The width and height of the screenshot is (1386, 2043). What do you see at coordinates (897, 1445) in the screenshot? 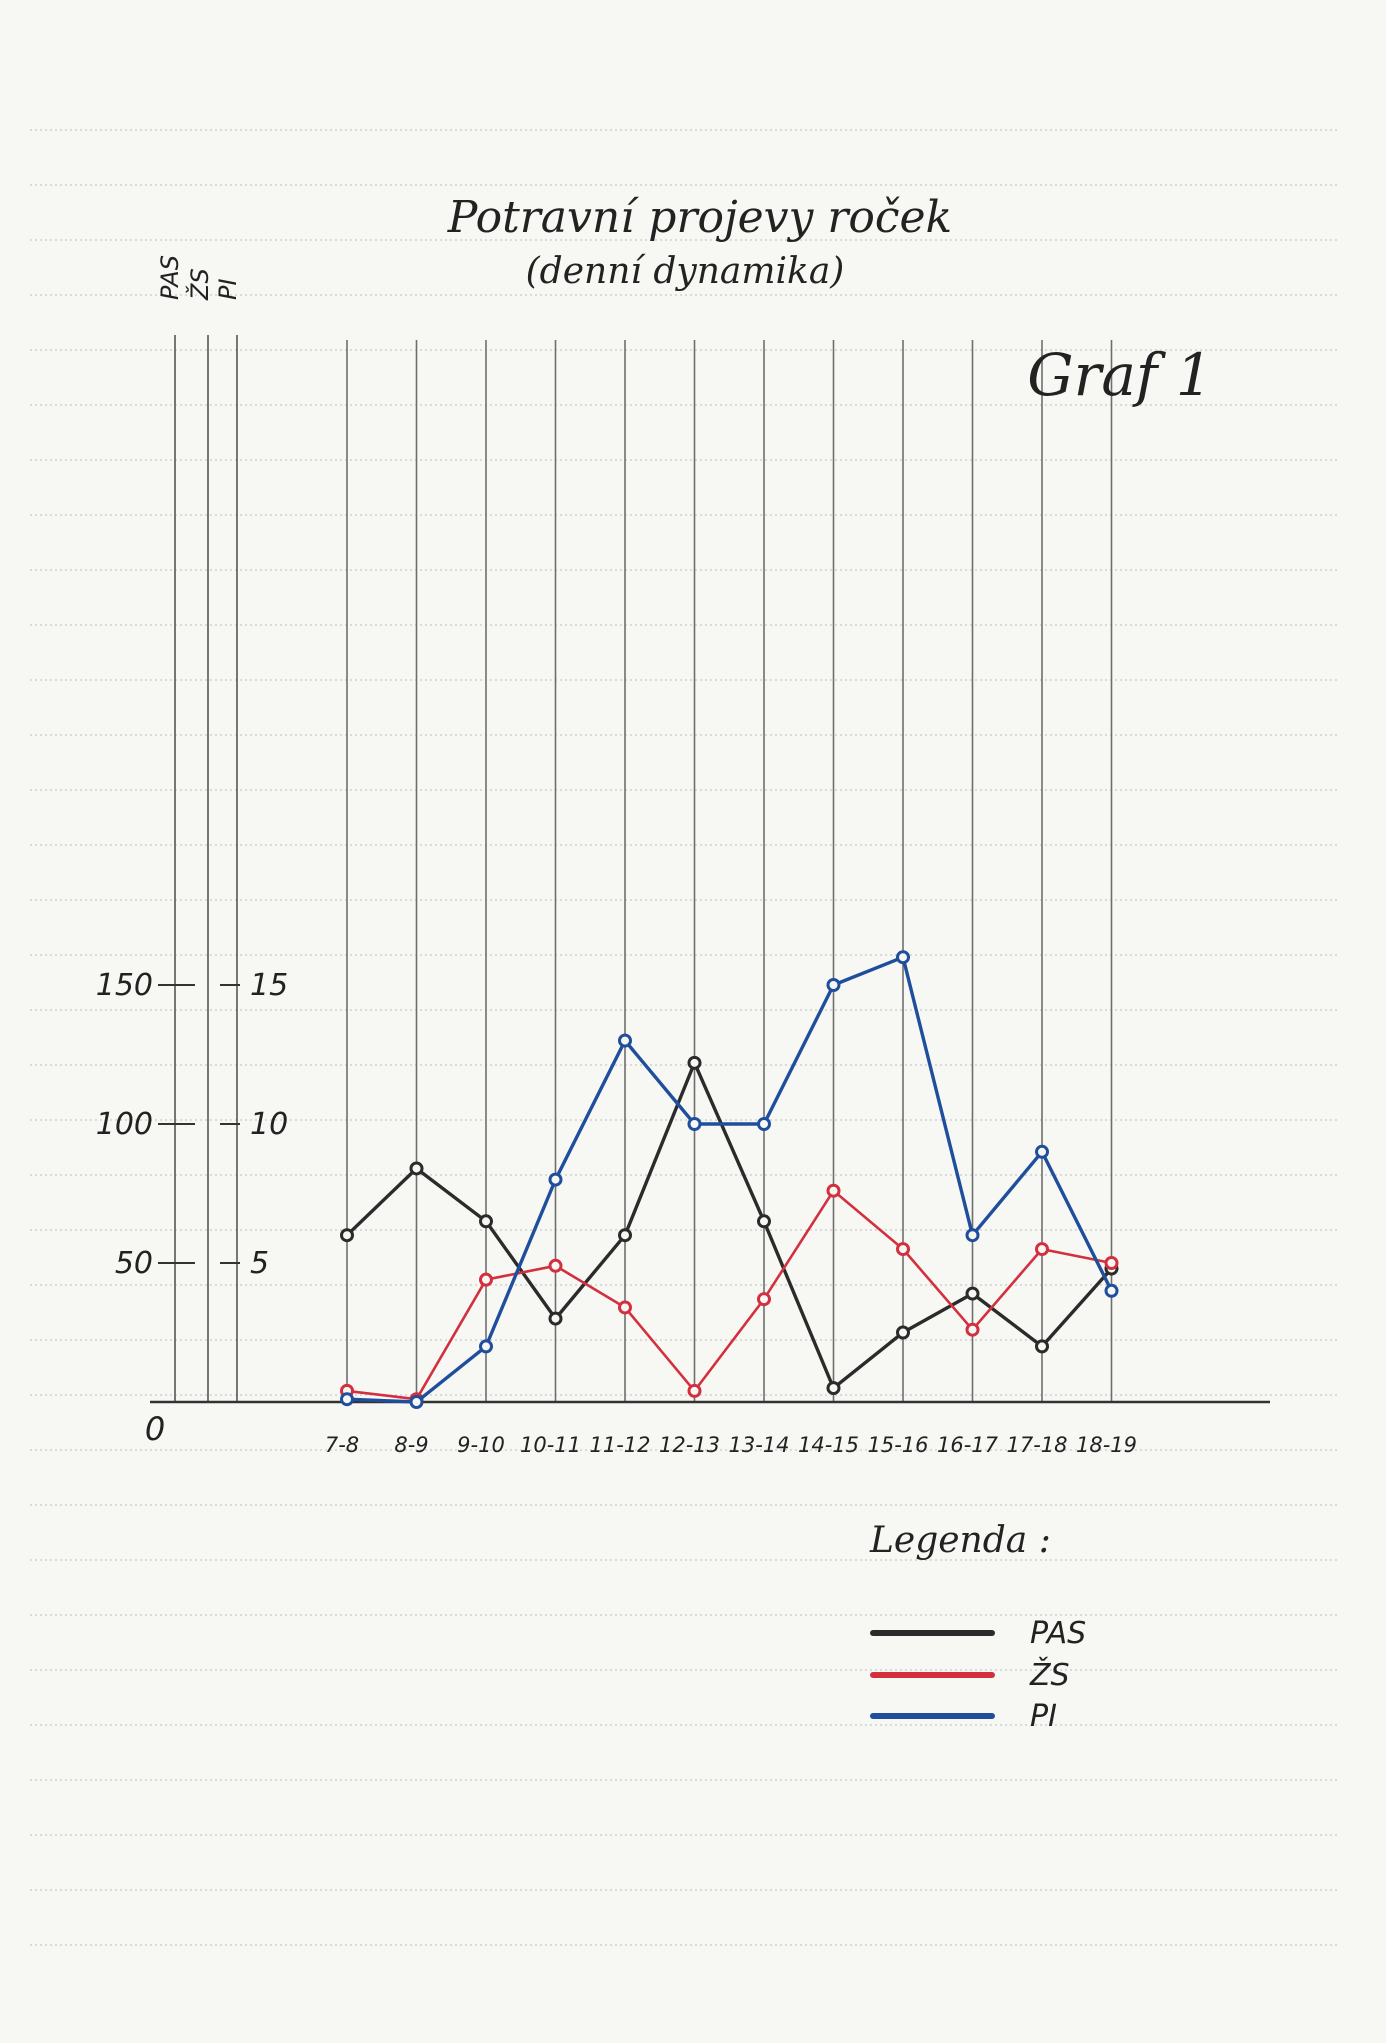
I see `x-tick-label: 15-16` at bounding box center [897, 1445].